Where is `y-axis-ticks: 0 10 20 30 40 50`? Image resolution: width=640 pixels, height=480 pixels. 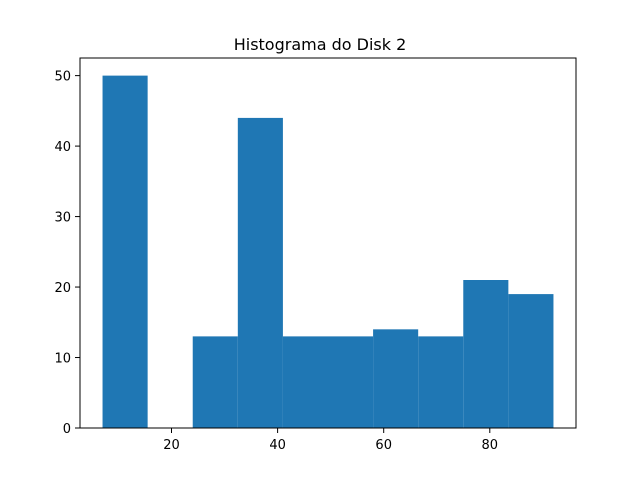 y-axis-ticks: 0 10 20 30 40 50 is located at coordinates (67, 253).